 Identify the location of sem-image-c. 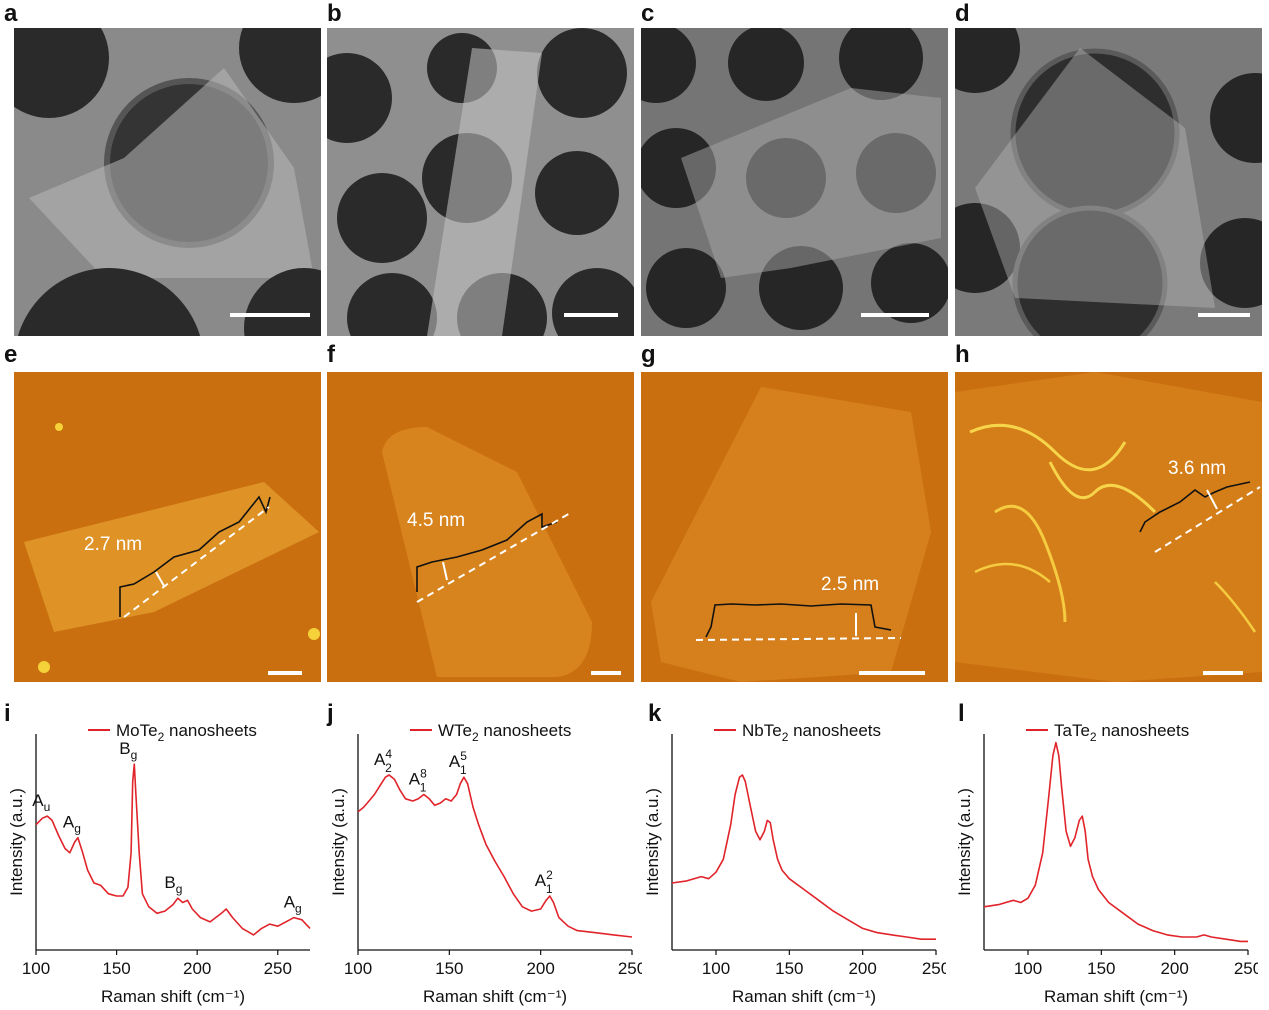
(794, 182).